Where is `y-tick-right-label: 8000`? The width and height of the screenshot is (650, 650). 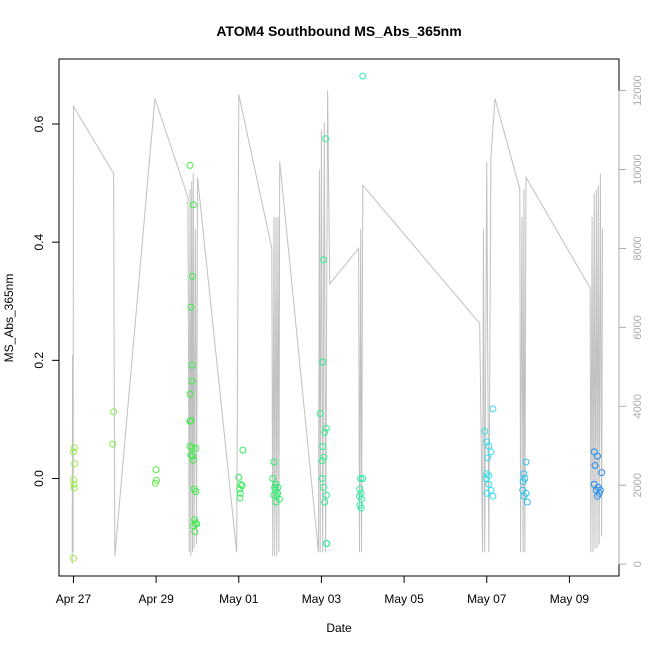 y-tick-right-label: 8000 is located at coordinates (638, 248).